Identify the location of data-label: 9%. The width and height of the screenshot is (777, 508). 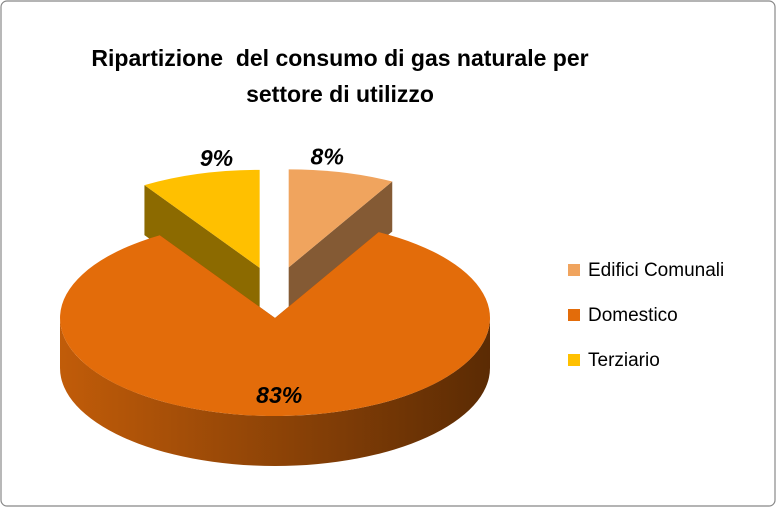
(216, 158).